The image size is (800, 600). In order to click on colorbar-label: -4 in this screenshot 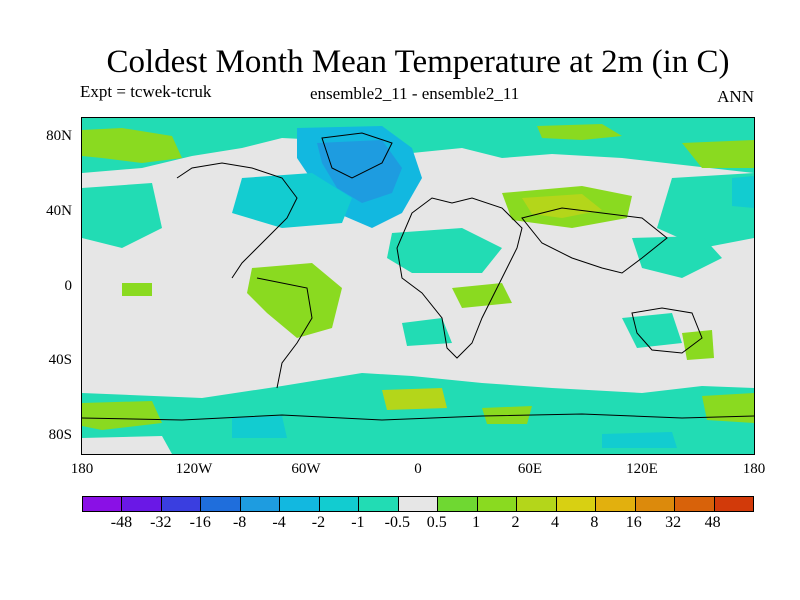, I will do `click(279, 522)`.